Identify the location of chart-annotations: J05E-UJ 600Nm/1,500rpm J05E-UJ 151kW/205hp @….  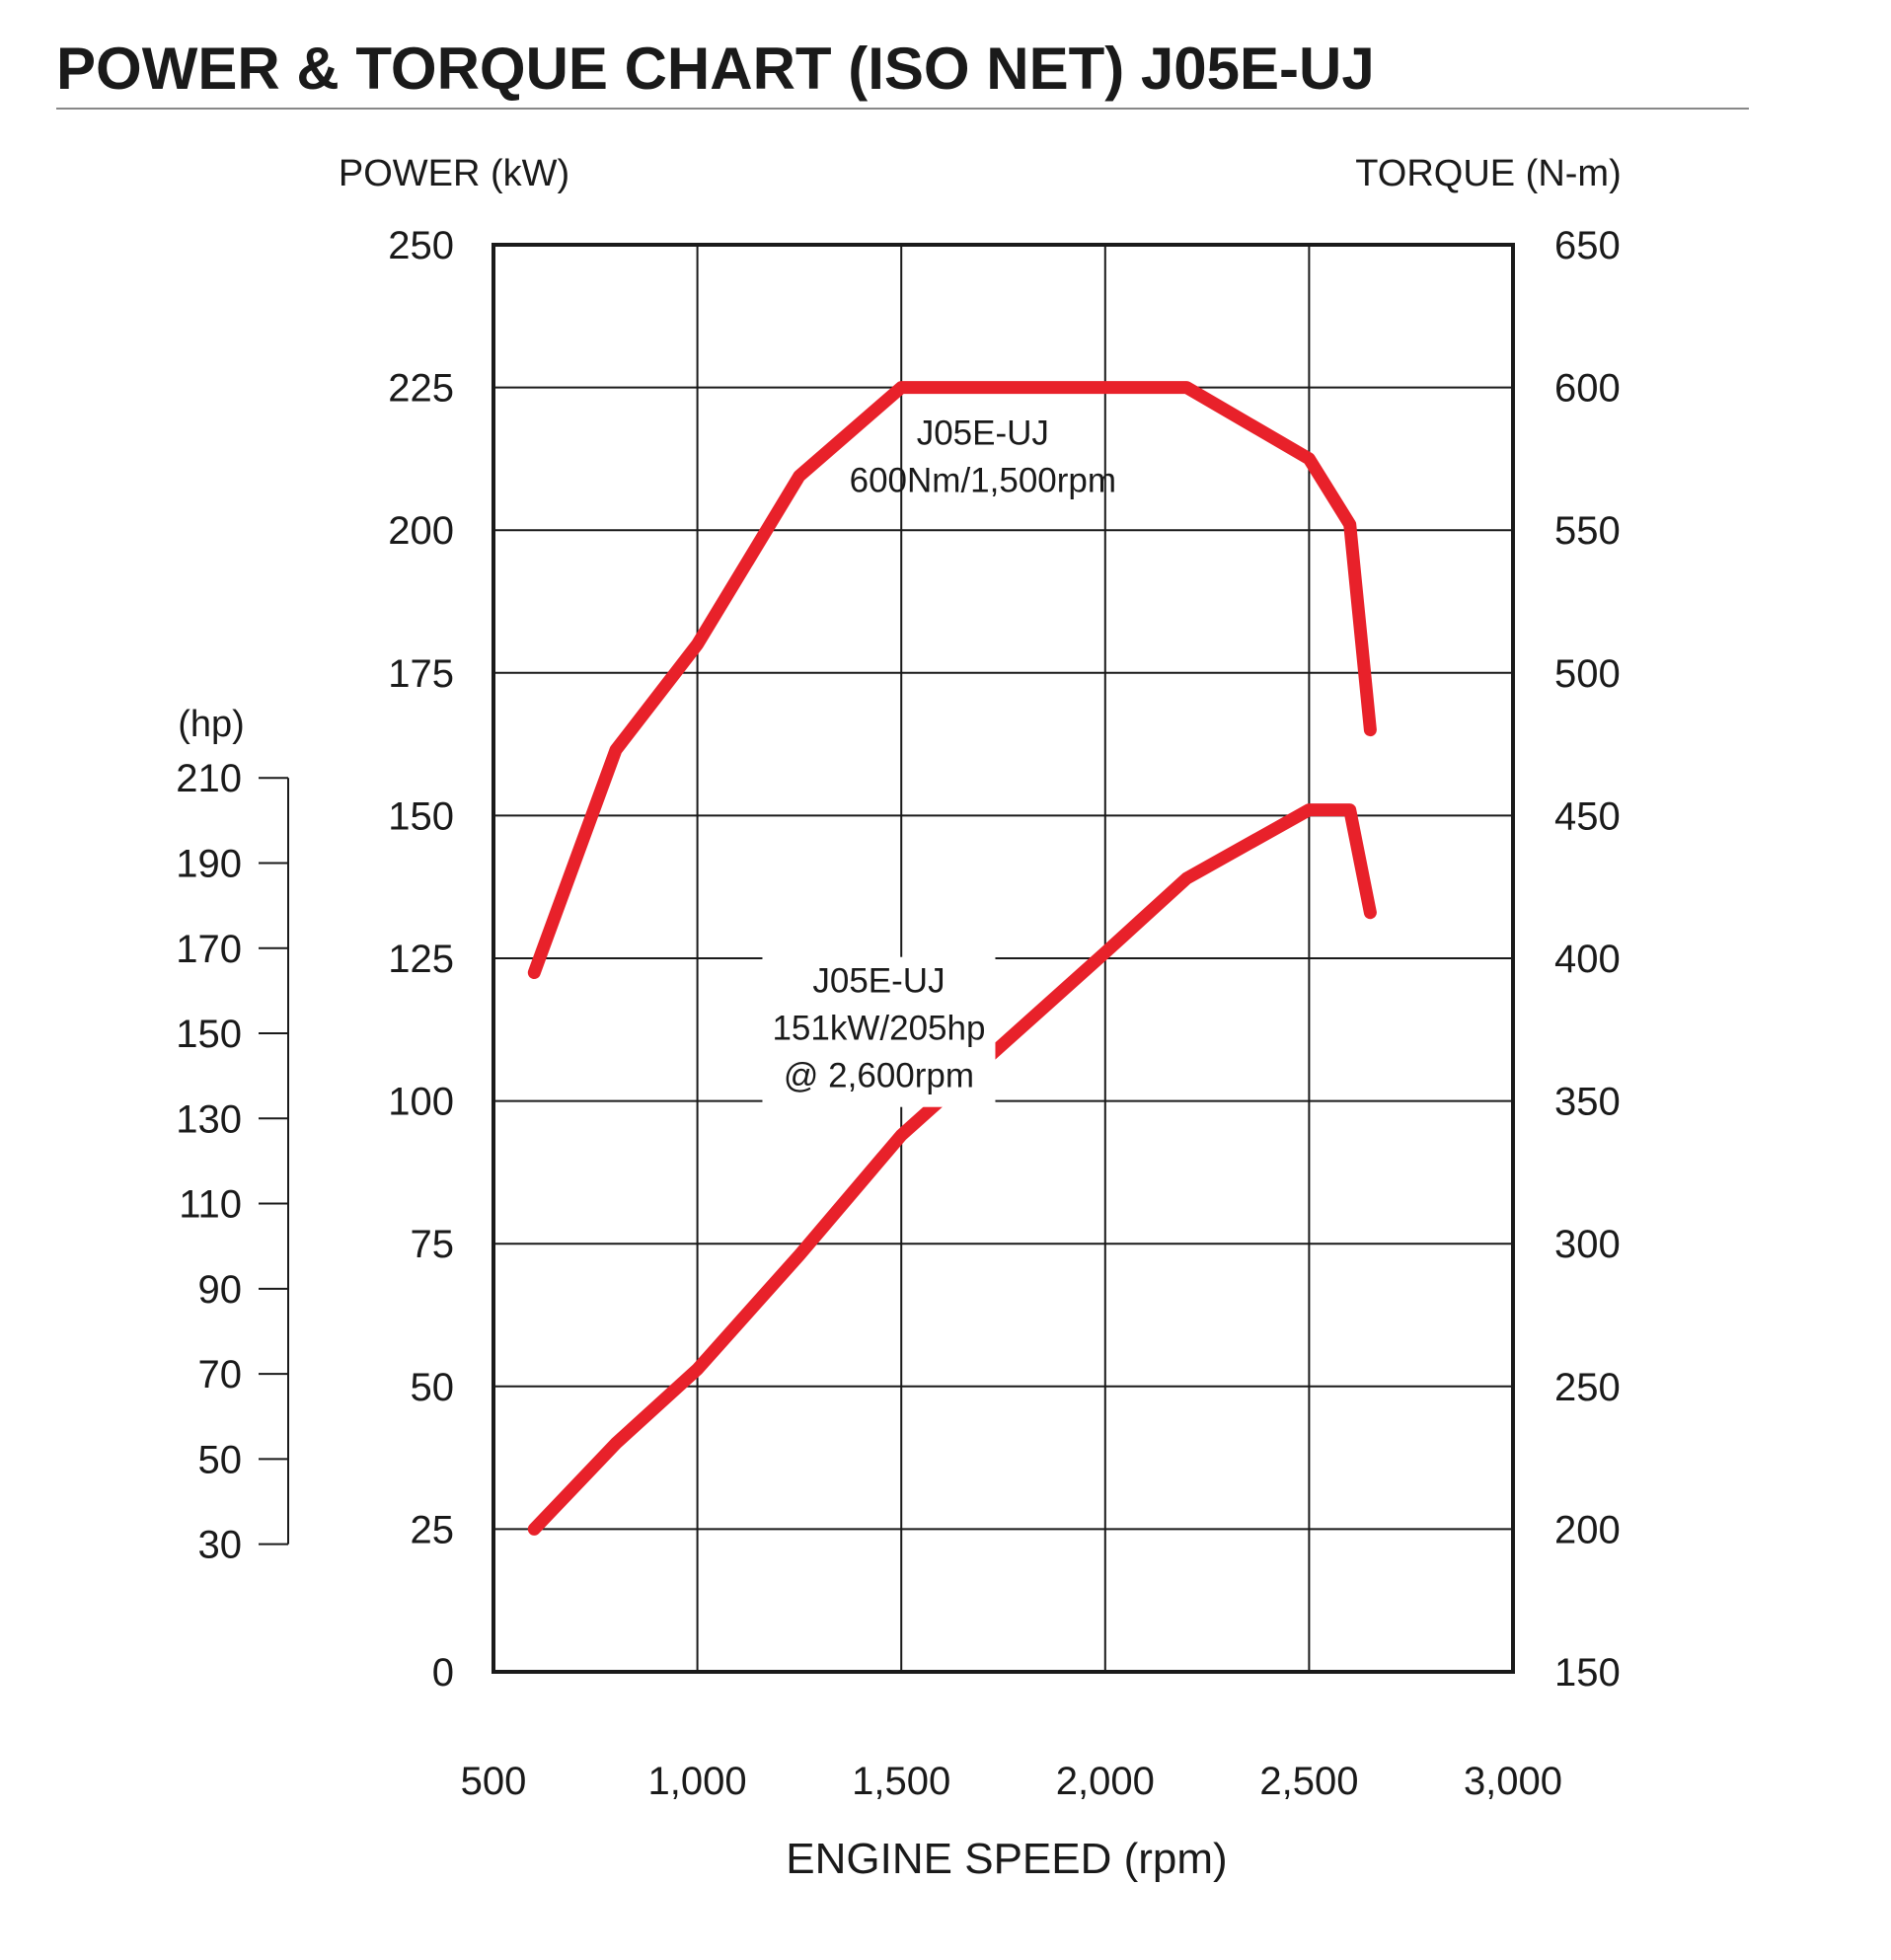
(939, 760).